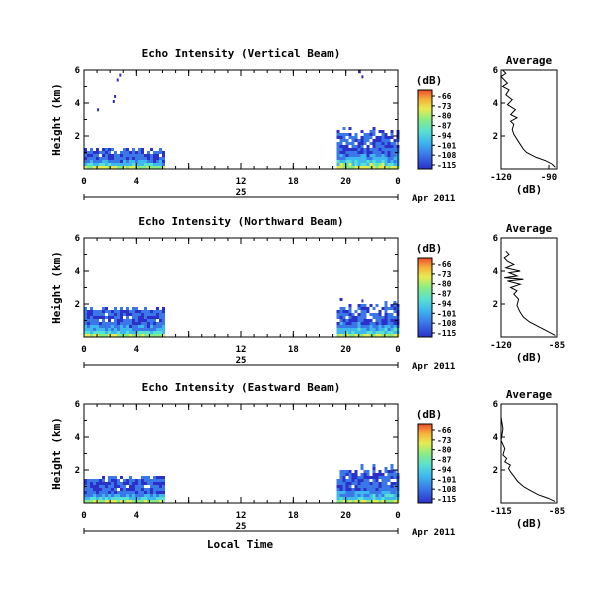  What do you see at coordinates (444, 430) in the screenshot?
I see `colorbar-tick-label: -66` at bounding box center [444, 430].